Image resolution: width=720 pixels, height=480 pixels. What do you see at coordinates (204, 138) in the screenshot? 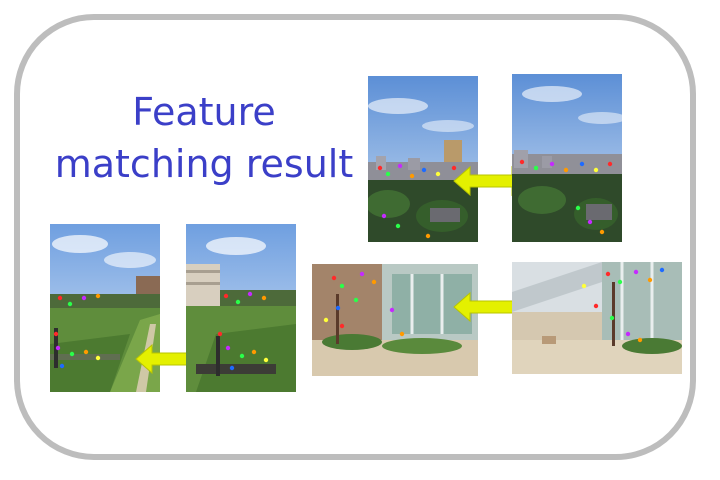
I see `page-title: Feature matching result` at bounding box center [204, 138].